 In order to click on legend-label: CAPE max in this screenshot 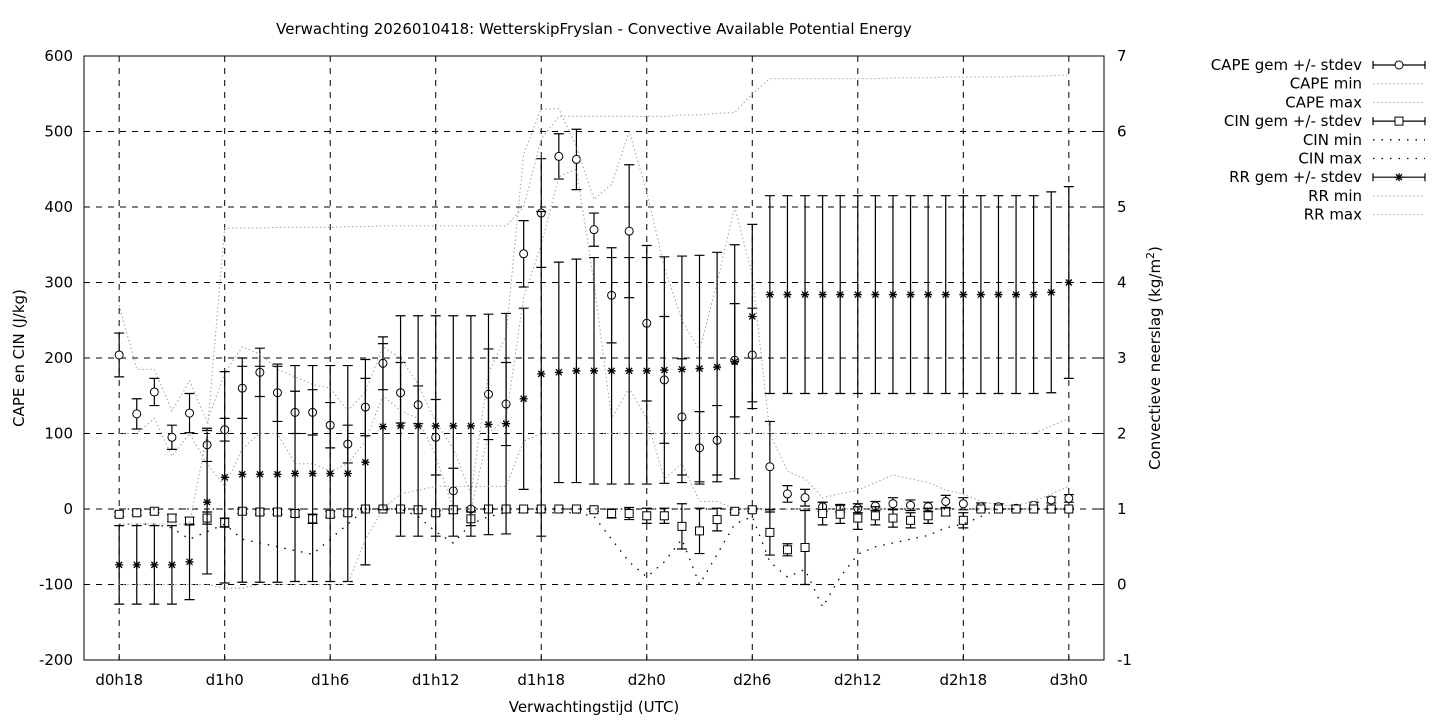, I will do `click(1323, 102)`.